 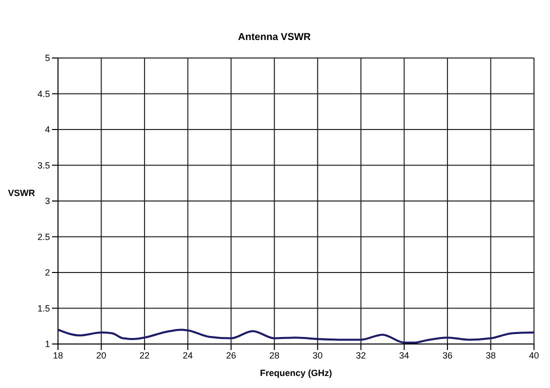 What do you see at coordinates (404, 355) in the screenshot?
I see `x-tick-label: 34` at bounding box center [404, 355].